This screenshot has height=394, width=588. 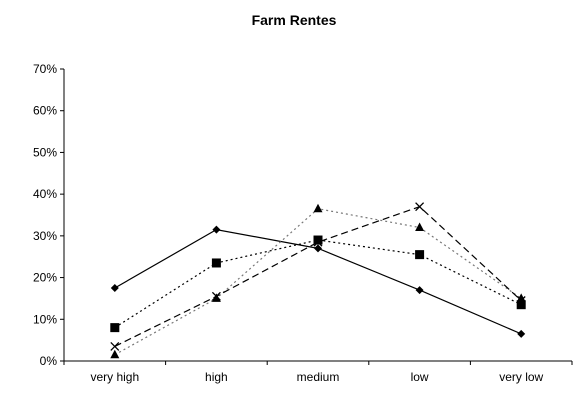 I want to click on chart-title: Farm Rentes, so click(x=294, y=20).